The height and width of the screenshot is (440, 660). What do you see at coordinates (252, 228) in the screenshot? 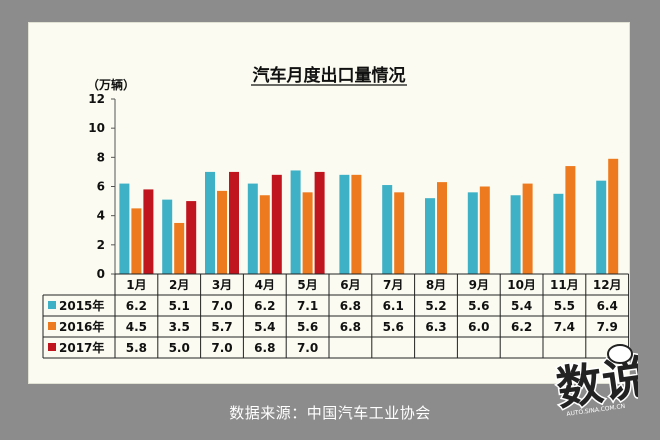
I see `bar-2015年-4月` at bounding box center [252, 228].